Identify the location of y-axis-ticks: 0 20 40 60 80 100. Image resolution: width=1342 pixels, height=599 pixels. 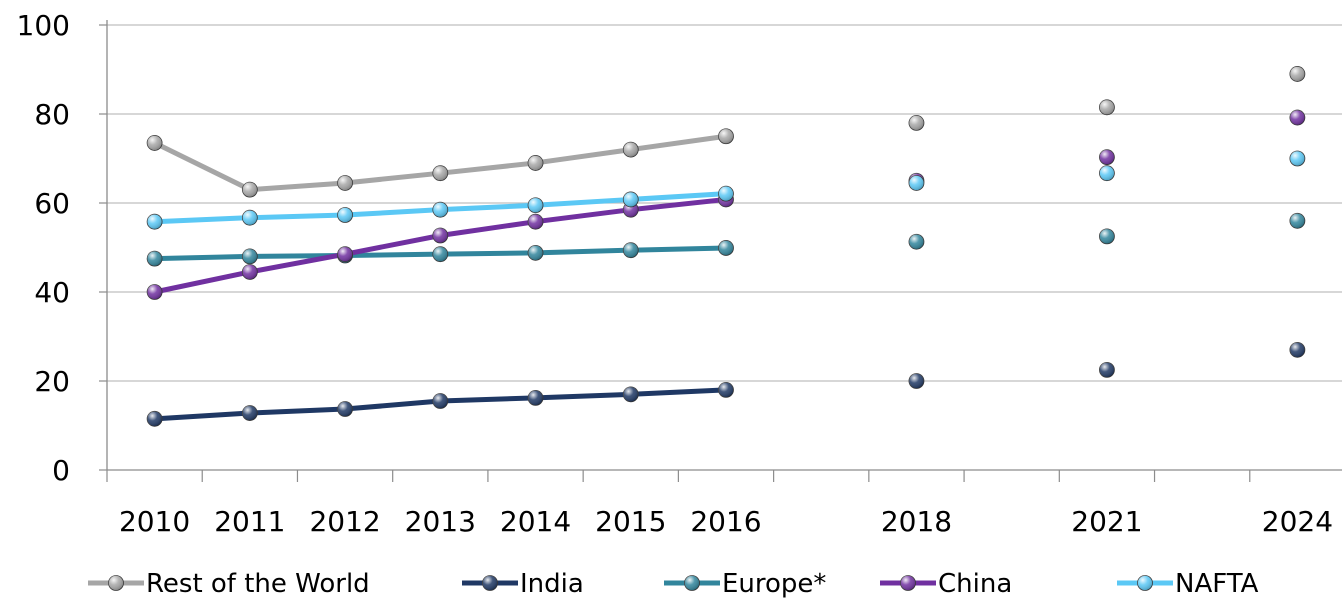
(62, 248).